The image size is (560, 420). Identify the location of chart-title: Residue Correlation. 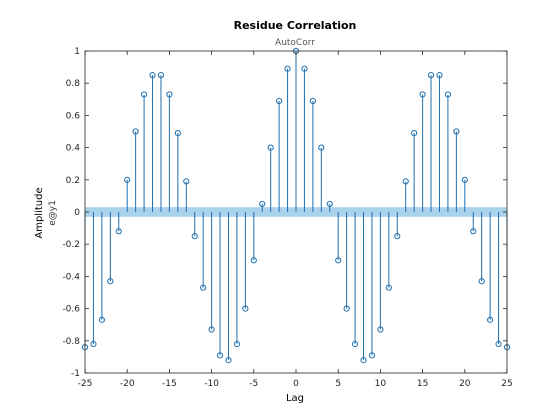
(295, 25).